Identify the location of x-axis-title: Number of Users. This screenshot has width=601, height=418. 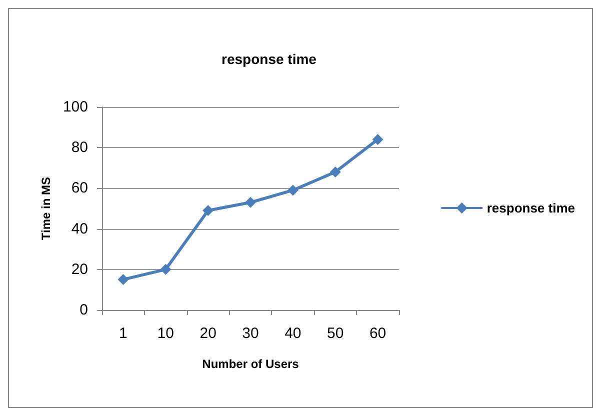
(251, 364).